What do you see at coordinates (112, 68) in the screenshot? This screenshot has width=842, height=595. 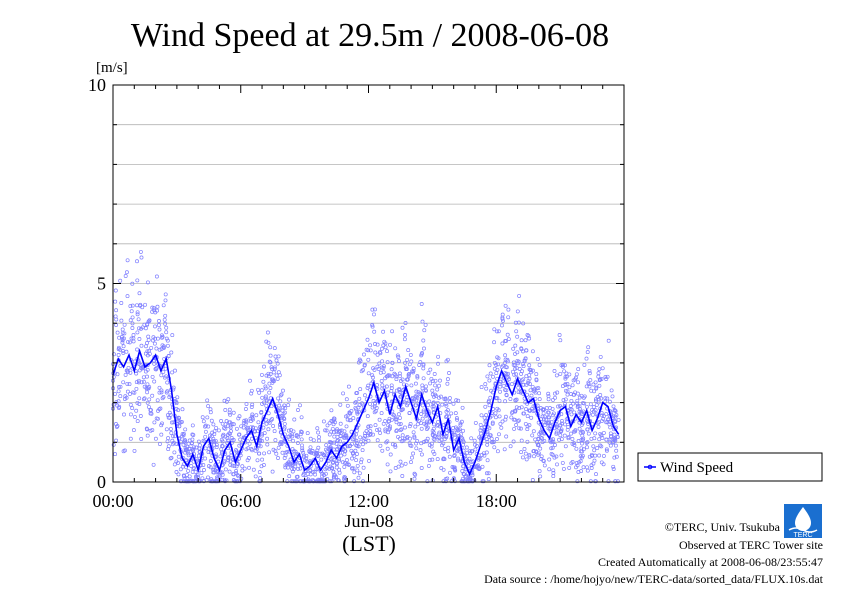 I see `y-axis-unit-label: [m/s]` at bounding box center [112, 68].